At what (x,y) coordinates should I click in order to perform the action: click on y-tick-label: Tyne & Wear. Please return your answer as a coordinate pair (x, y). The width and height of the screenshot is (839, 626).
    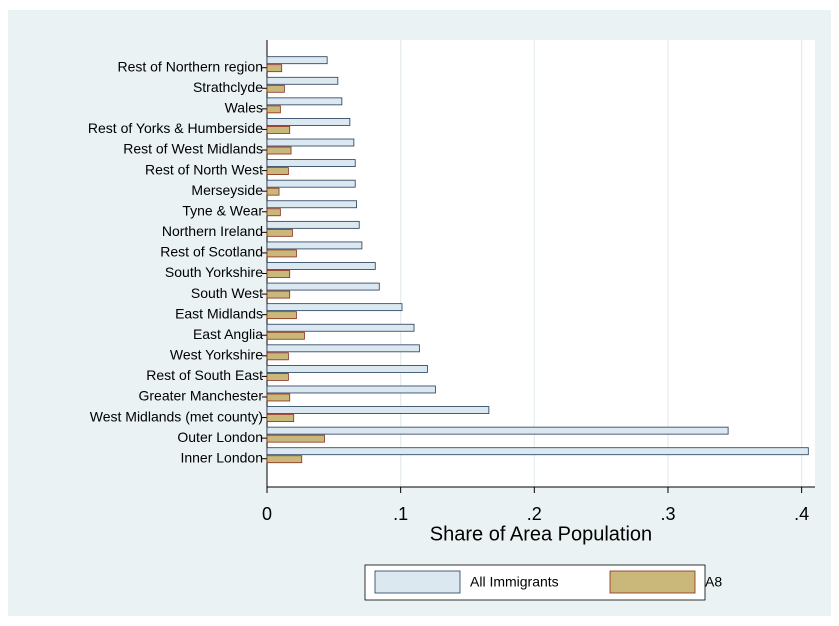
    Looking at the image, I should click on (222, 210).